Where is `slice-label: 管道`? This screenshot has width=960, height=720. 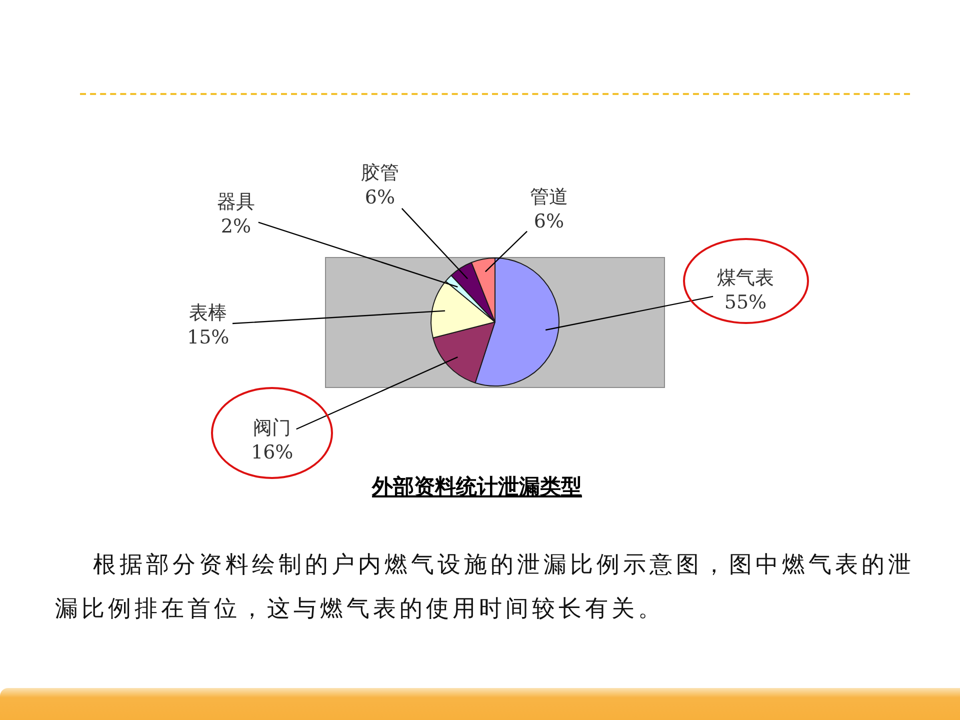 slice-label: 管道 is located at coordinates (549, 197).